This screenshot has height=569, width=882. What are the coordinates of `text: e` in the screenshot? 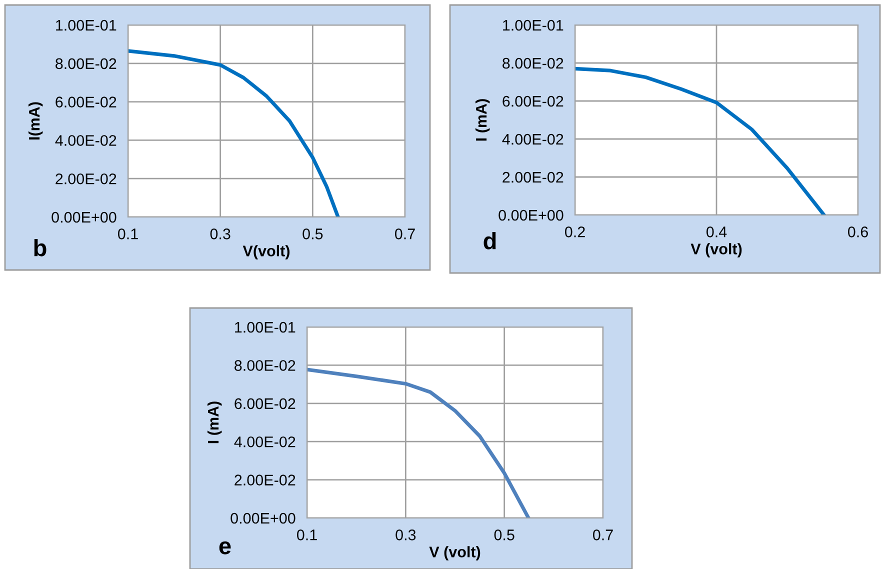 It's located at (225, 547).